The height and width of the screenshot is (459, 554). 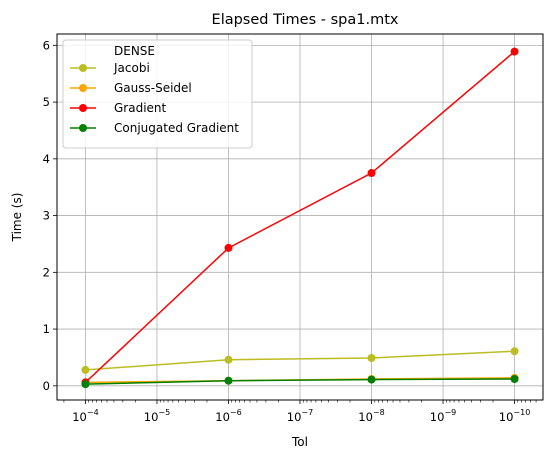 I want to click on y-tick-label: 6, so click(x=46, y=45).